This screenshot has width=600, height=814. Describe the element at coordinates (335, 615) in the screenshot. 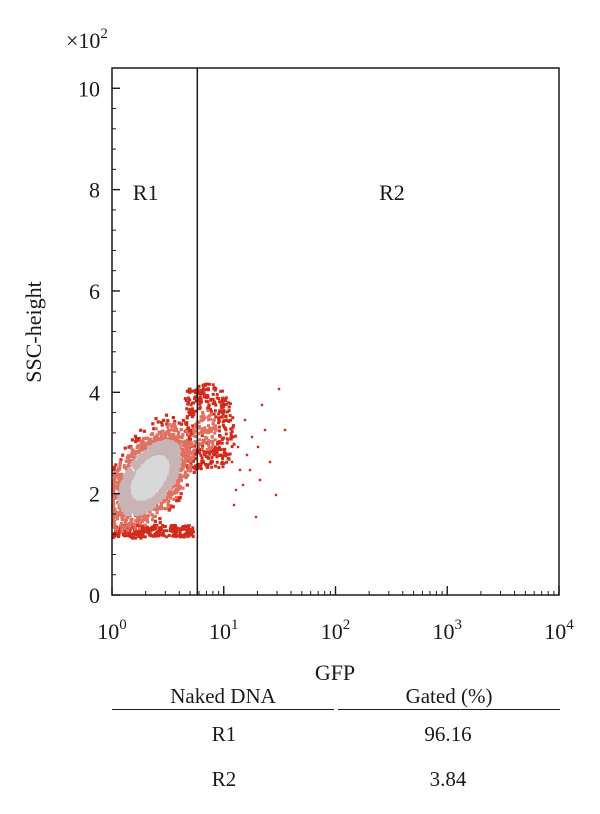

I see `x-axis-ticks: 100 101 102 103 104` at that location.